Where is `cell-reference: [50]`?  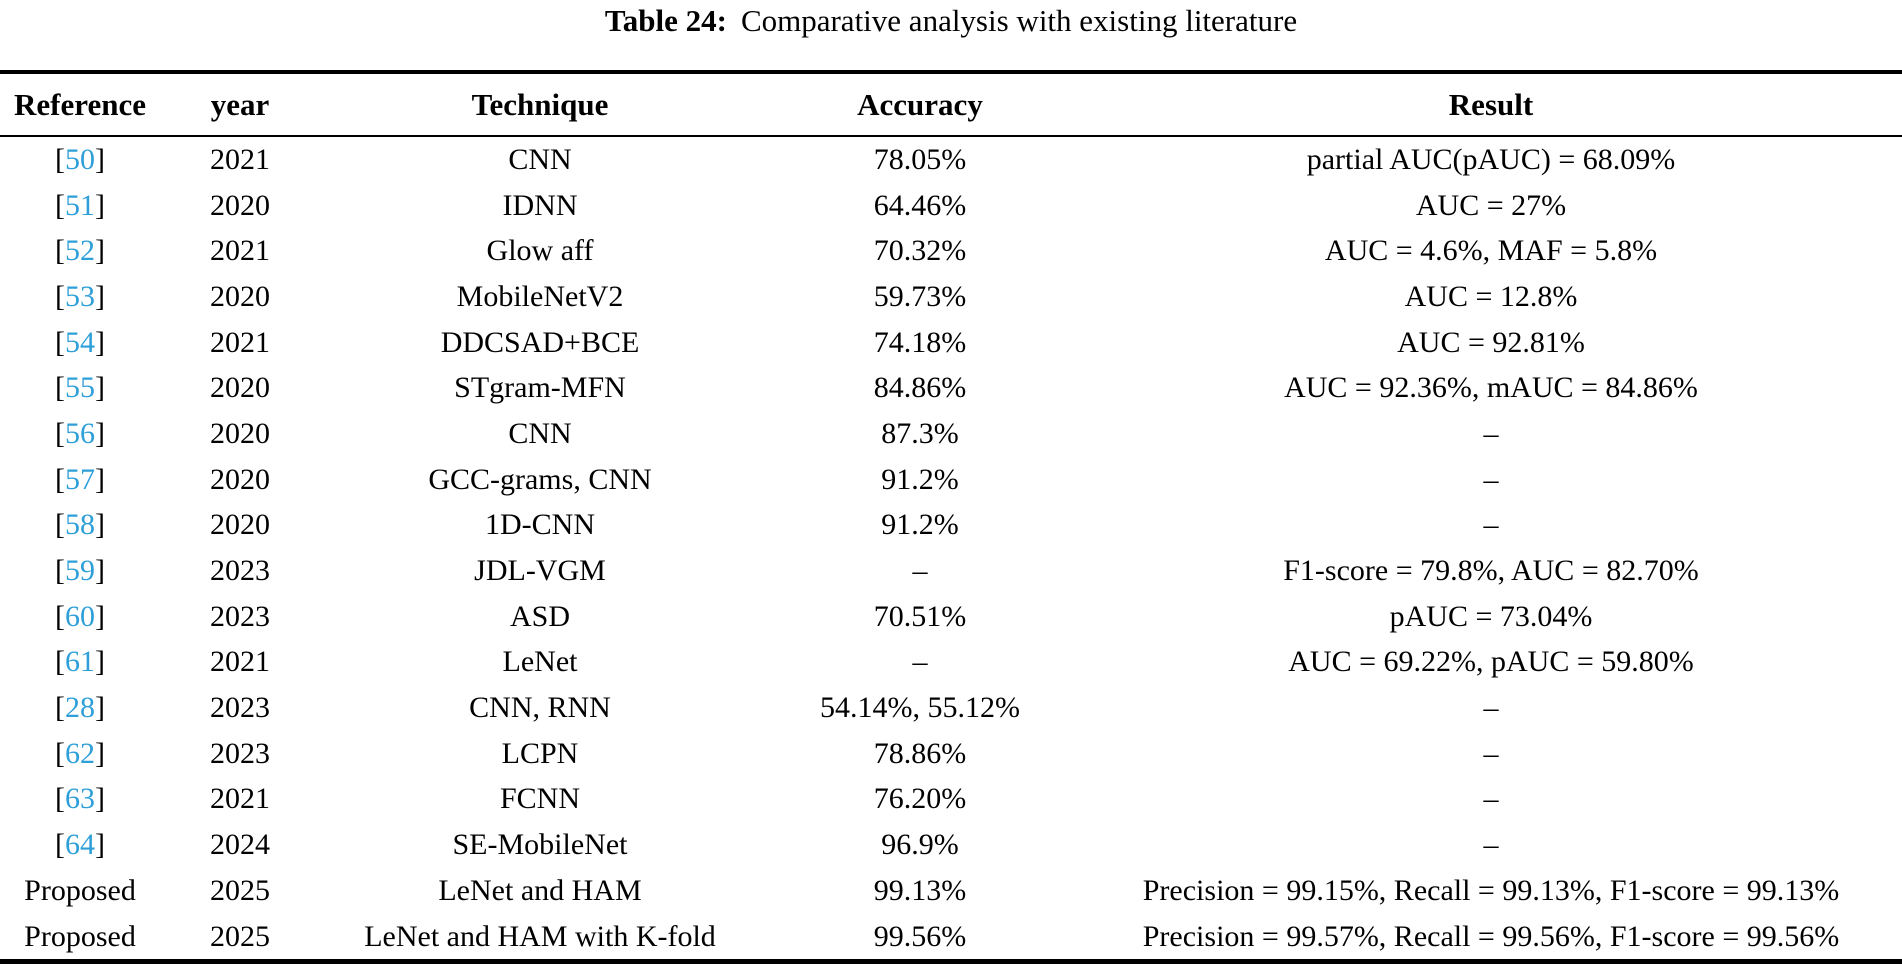 cell-reference: [50] is located at coordinates (80, 159).